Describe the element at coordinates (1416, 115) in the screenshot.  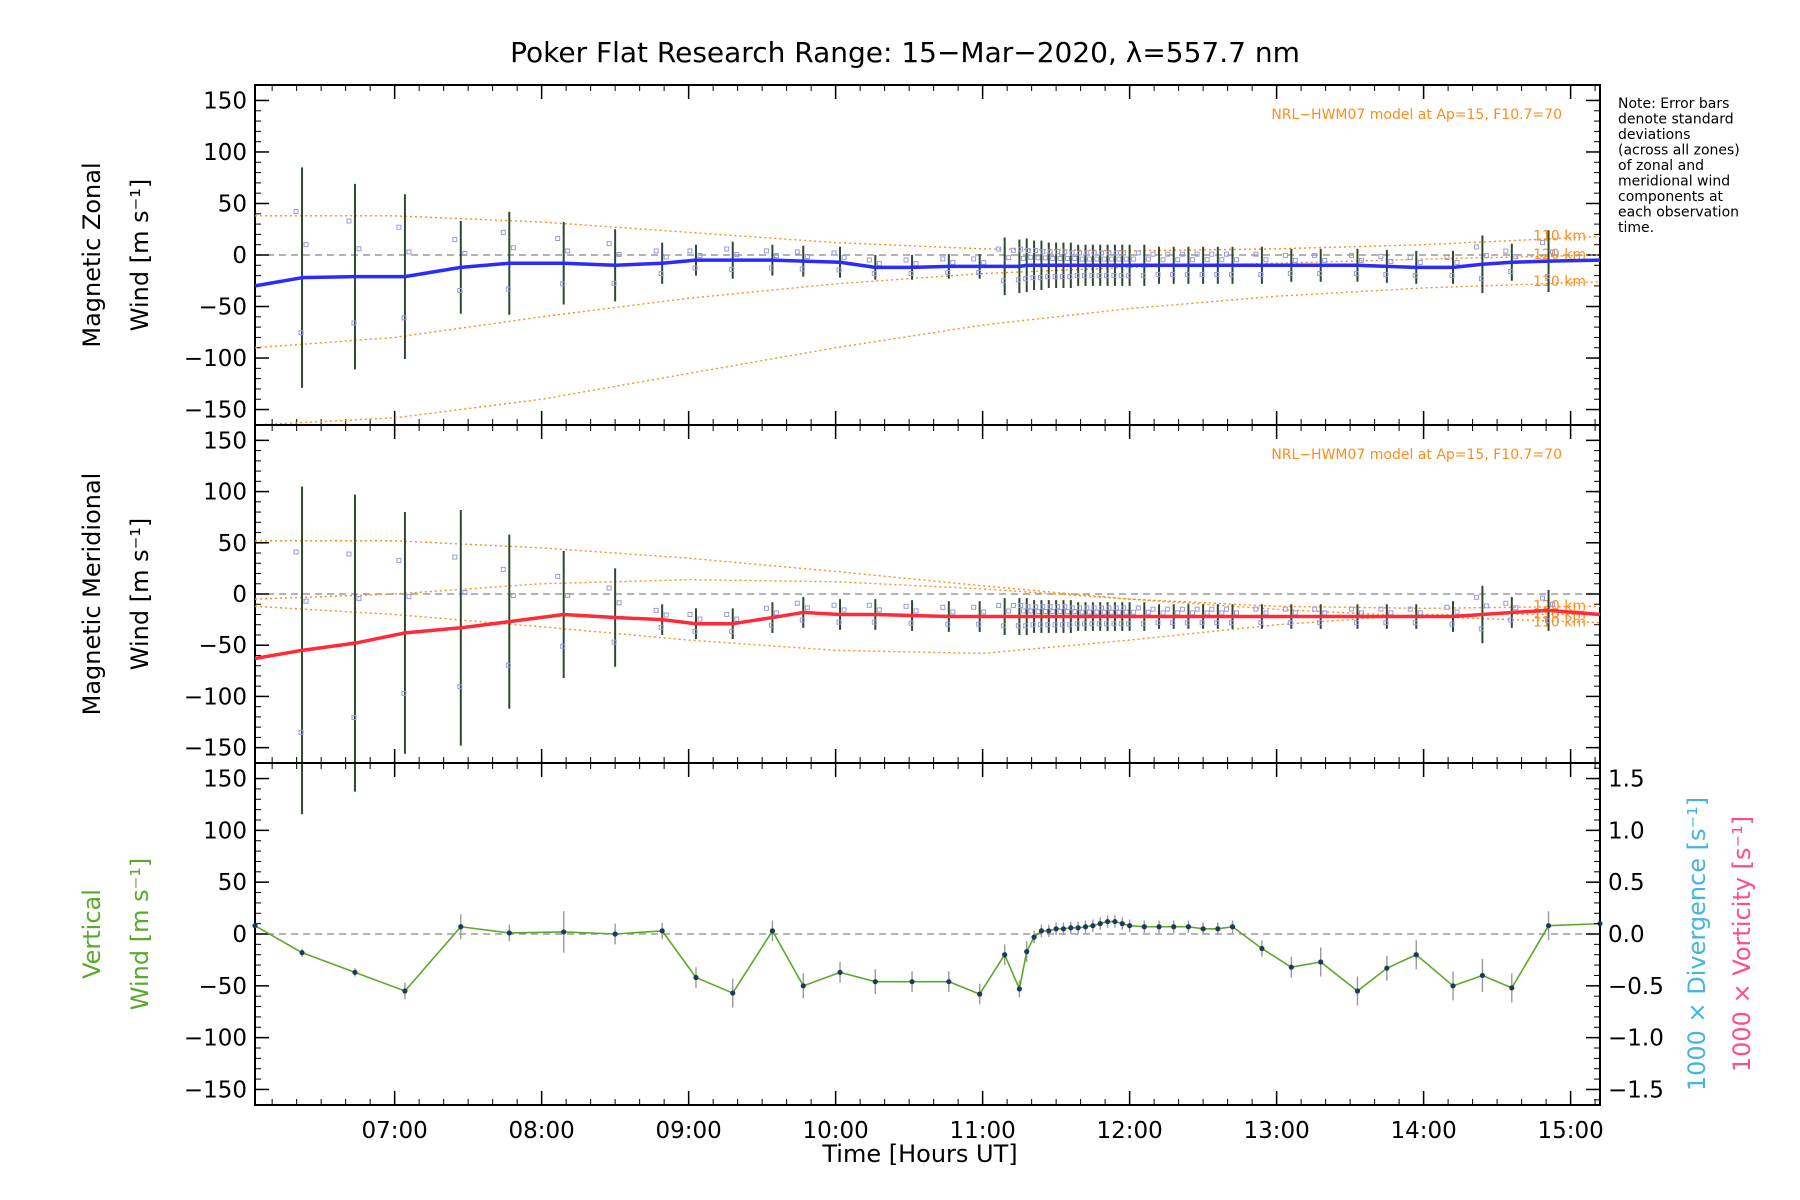
I see `zonal-model-label: NRL−HWM07 model at Ap=15, F10.7=70` at that location.